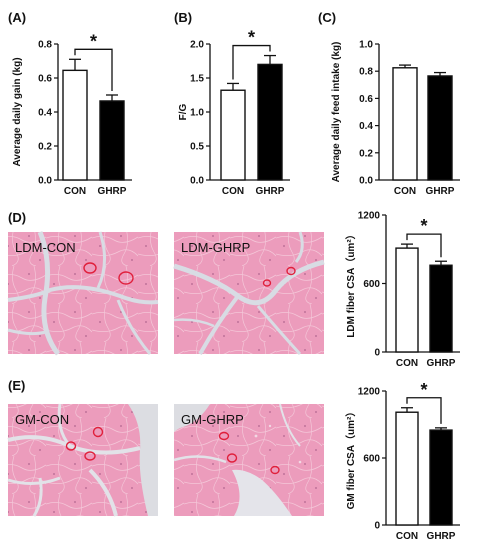 The image size is (482, 550). What do you see at coordinates (350, 283) in the screenshot?
I see `y-axis-label: LDM fiber CSA（um²）` at bounding box center [350, 283].